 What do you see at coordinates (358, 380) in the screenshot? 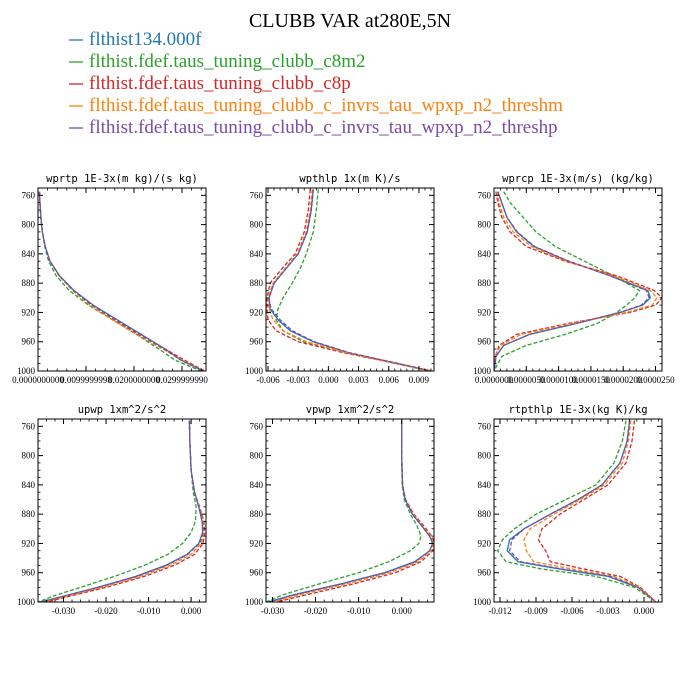
I see `x-tick-label: 0.003` at bounding box center [358, 380].